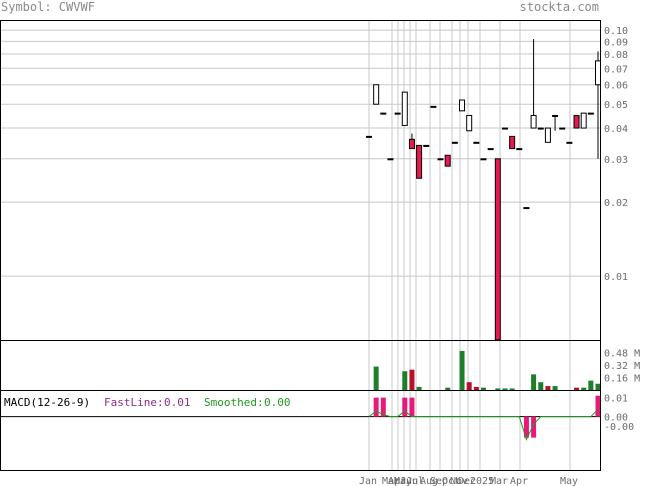  I want to click on macd-title: MACD(12-26-9), so click(47, 402).